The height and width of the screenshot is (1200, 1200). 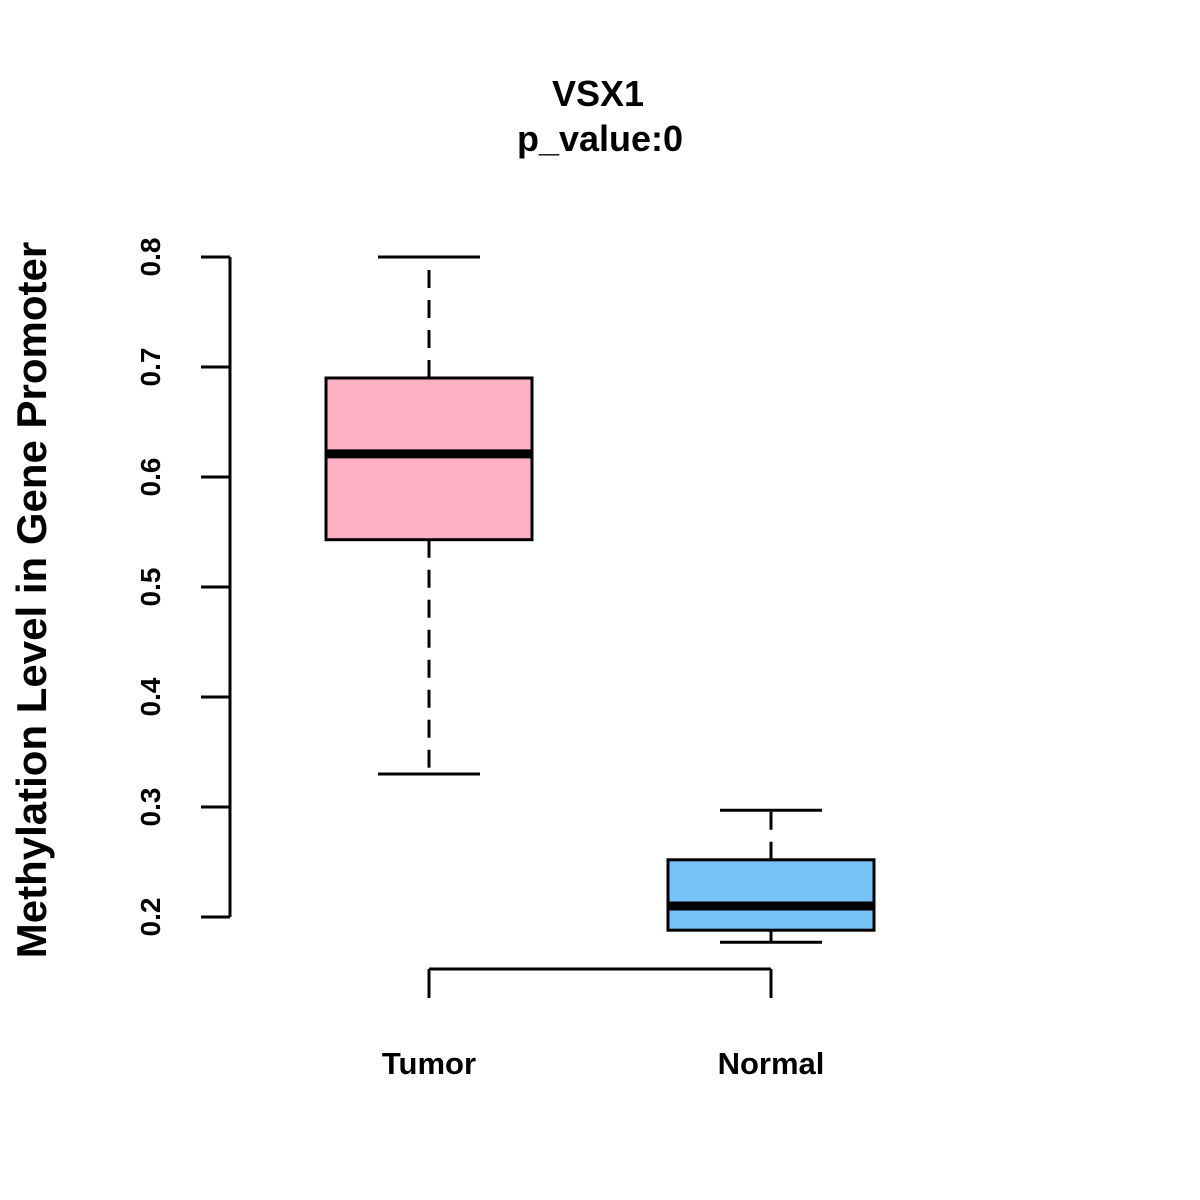 I want to click on y-tick-label: 0.2, so click(x=150, y=917).